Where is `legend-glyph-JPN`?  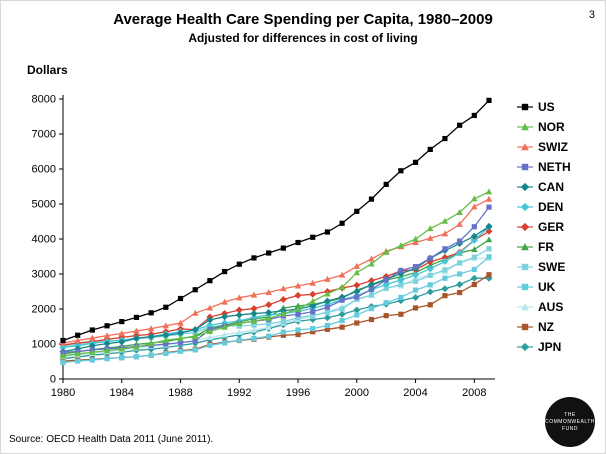
legend-glyph-JPN is located at coordinates (525, 347).